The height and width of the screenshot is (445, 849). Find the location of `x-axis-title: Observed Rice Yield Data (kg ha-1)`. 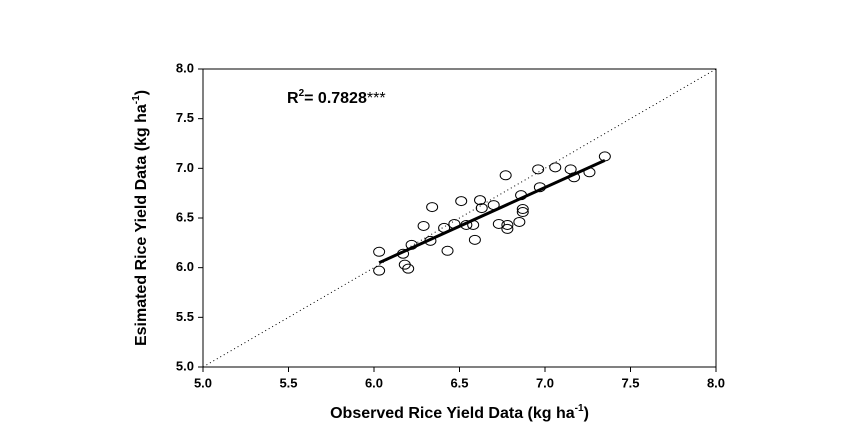

x-axis-title: Observed Rice Yield Data (kg ha-1) is located at coordinates (459, 412).